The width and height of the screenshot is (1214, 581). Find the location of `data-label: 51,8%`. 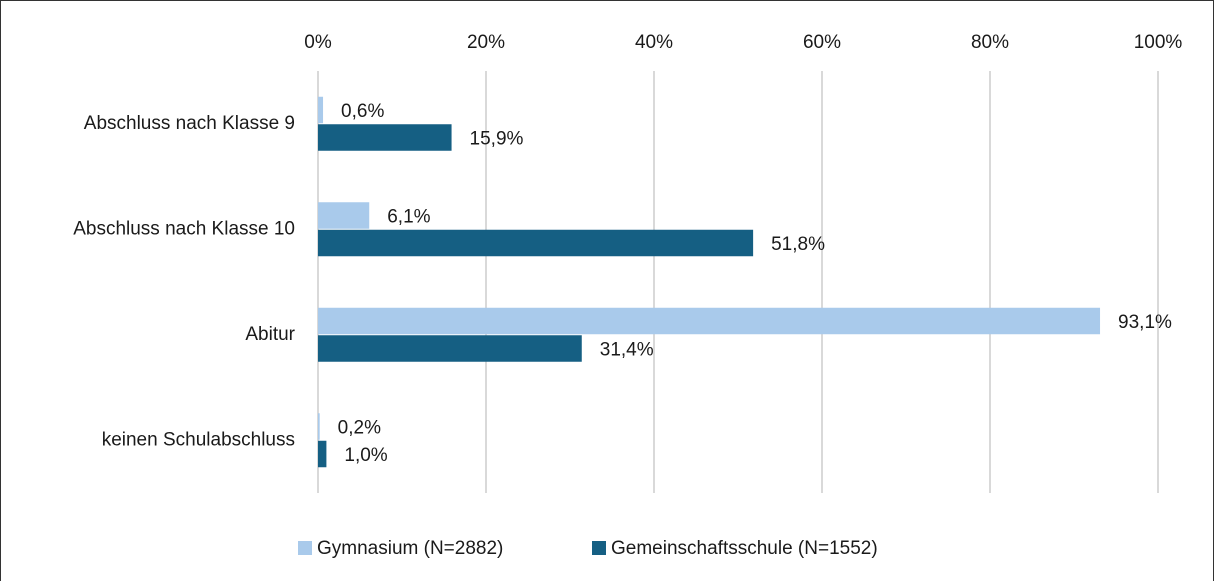

data-label: 51,8% is located at coordinates (798, 244).